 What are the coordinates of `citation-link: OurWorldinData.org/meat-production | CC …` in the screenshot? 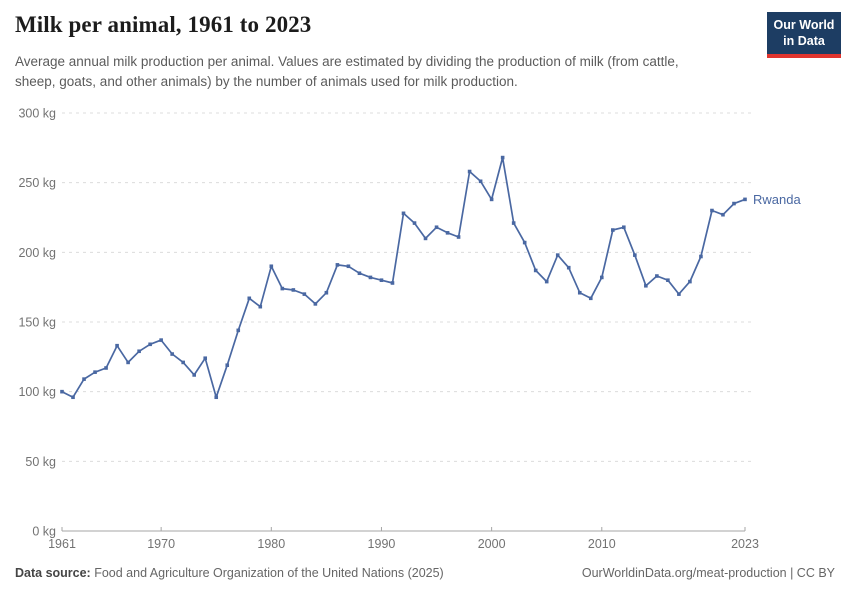 It's located at (708, 573).